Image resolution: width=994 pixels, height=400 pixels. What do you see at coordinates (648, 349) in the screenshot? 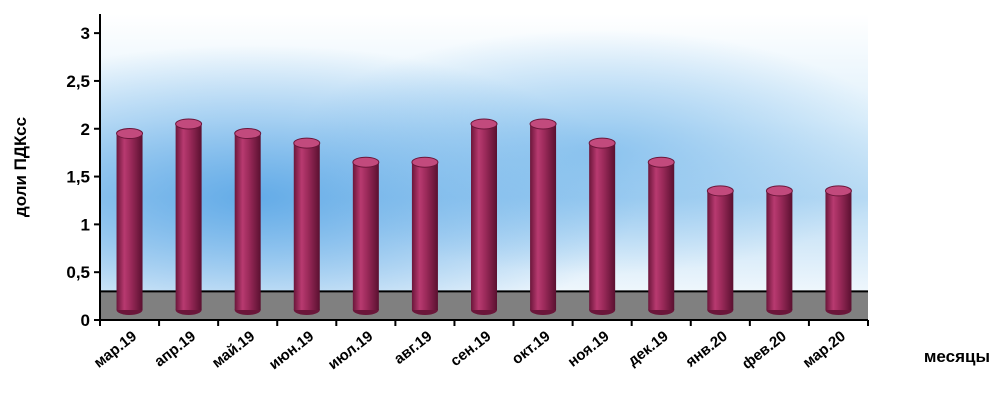
I see `x-category-label: дек.19` at bounding box center [648, 349].